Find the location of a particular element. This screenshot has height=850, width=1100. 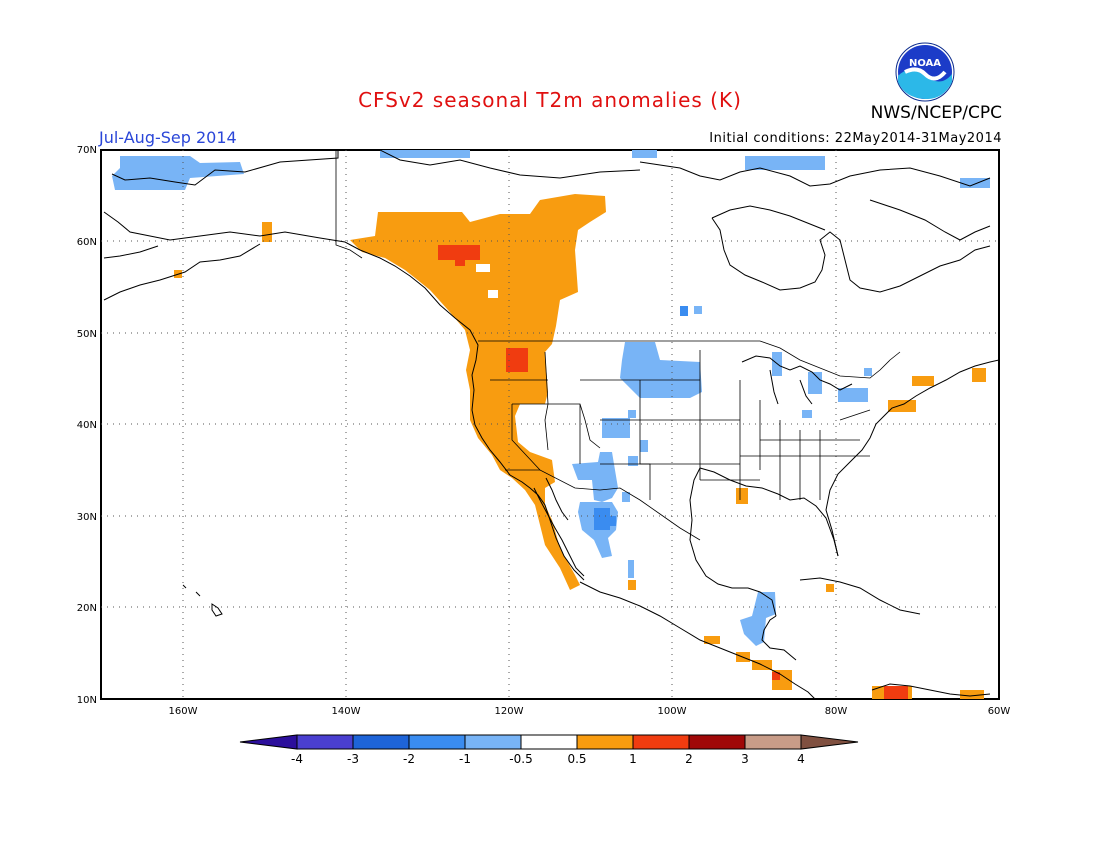

colorbar-label: 2 is located at coordinates (689, 759).